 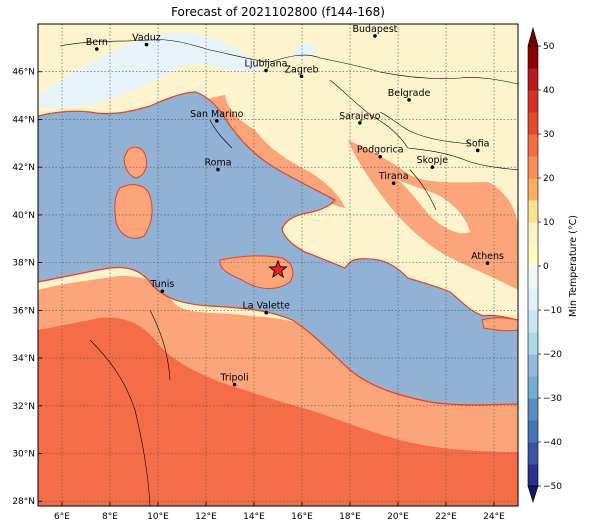 What do you see at coordinates (133, 211) in the screenshot?
I see `island-sardinia` at bounding box center [133, 211].